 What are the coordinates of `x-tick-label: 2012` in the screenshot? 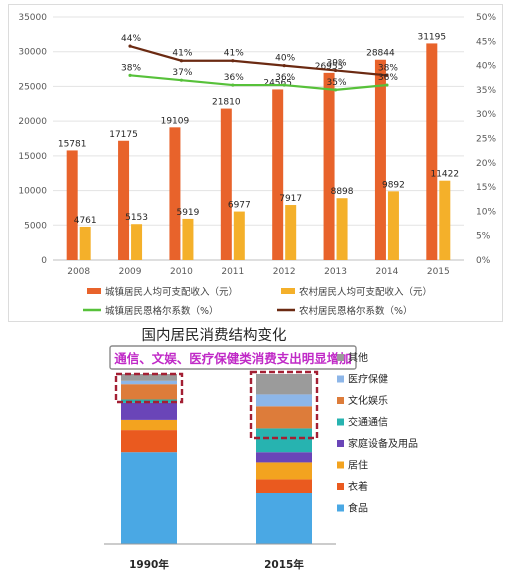 It's located at (284, 272).